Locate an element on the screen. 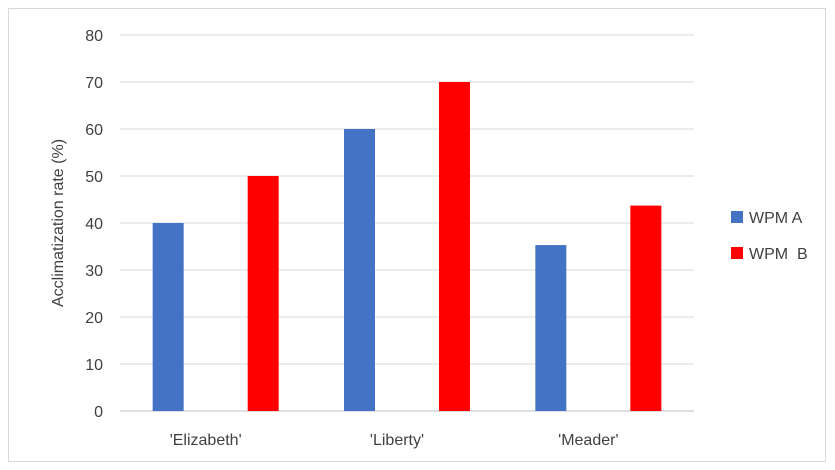  y-tick-label: 20 is located at coordinates (94, 318).